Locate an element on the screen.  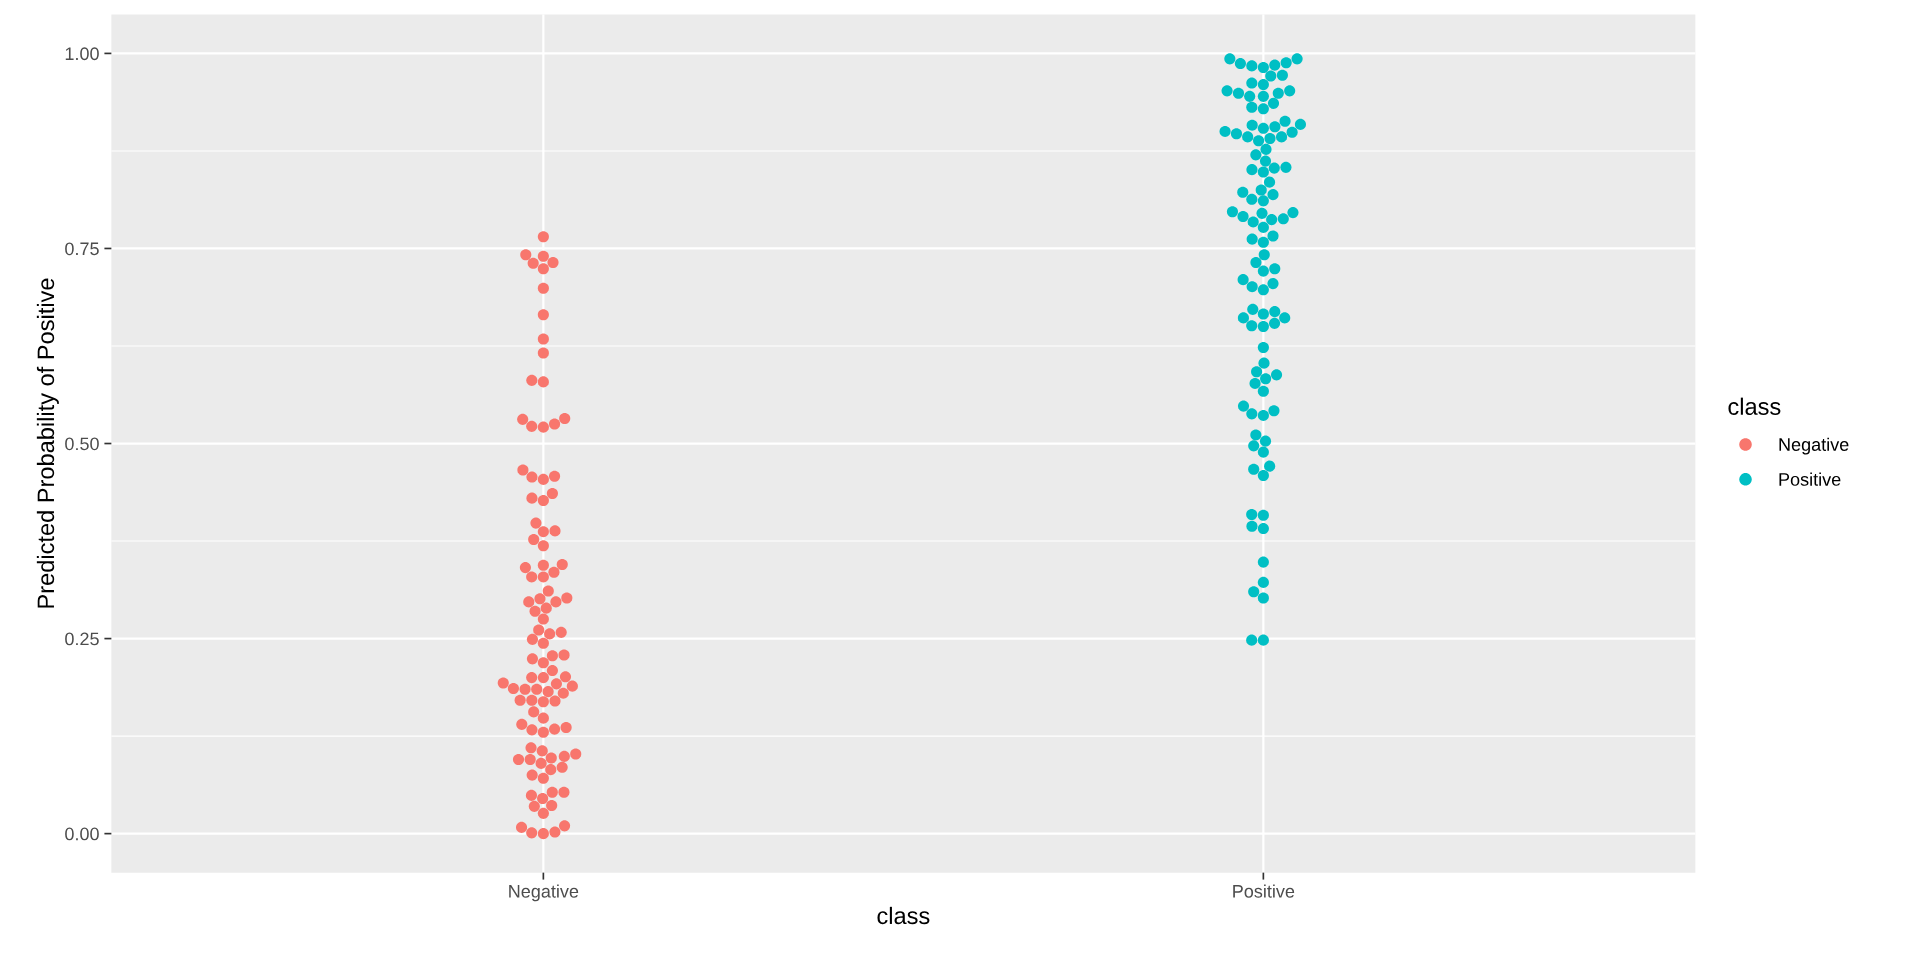
y-axis-title: Predicted Probability of Positive is located at coordinates (47, 443).